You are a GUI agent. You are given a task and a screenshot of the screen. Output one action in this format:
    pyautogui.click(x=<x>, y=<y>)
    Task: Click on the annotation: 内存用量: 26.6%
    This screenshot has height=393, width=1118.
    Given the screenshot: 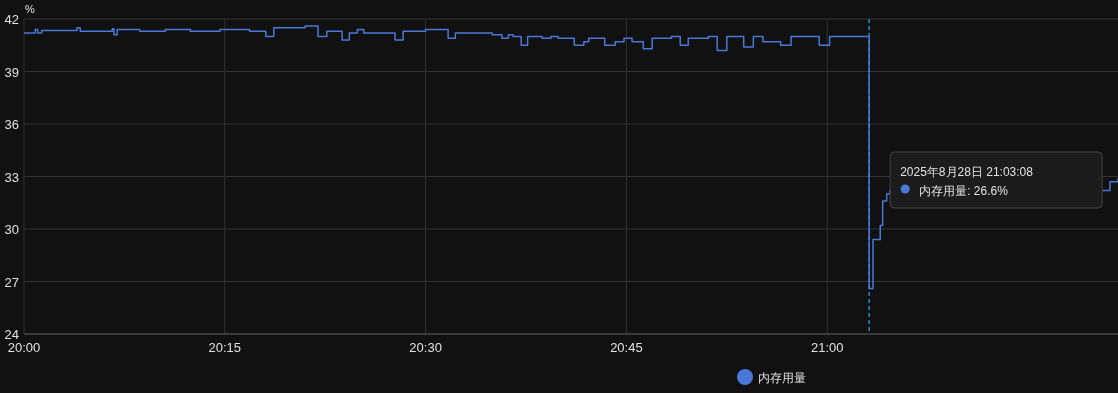 What is the action you would take?
    pyautogui.click(x=964, y=191)
    